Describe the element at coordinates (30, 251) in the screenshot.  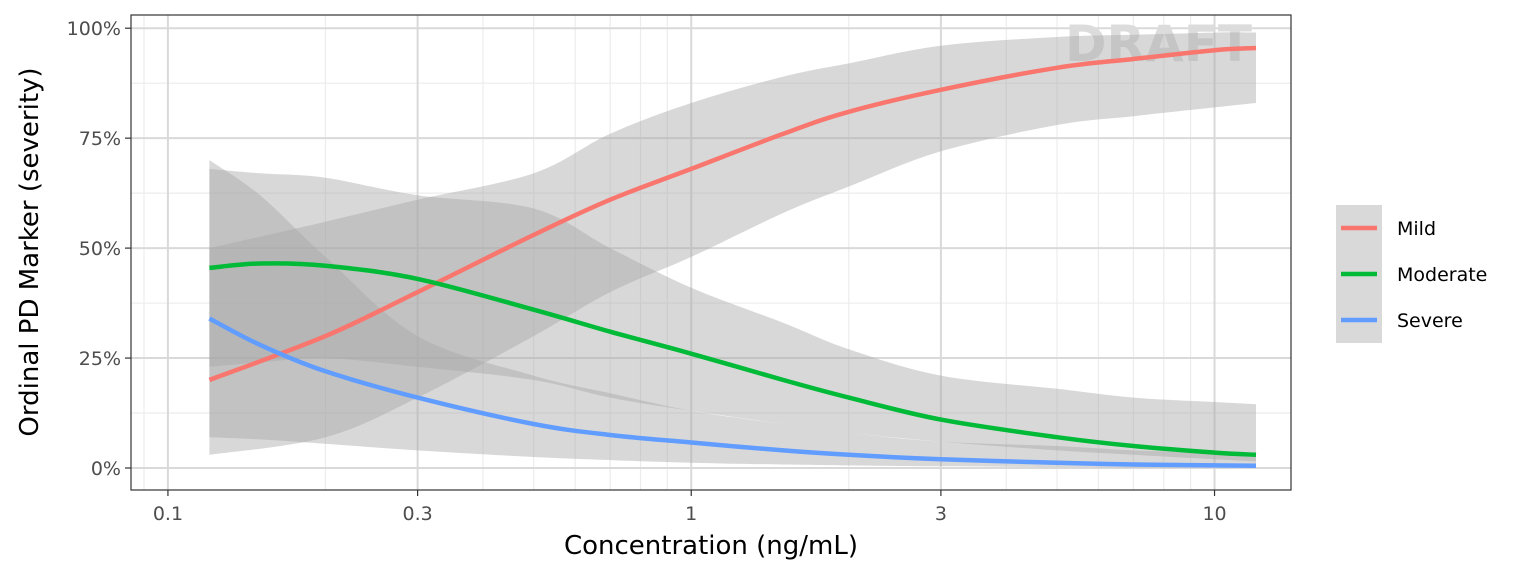
I see `y-axis-title: Ordinal PD Marker (severity)` at that location.